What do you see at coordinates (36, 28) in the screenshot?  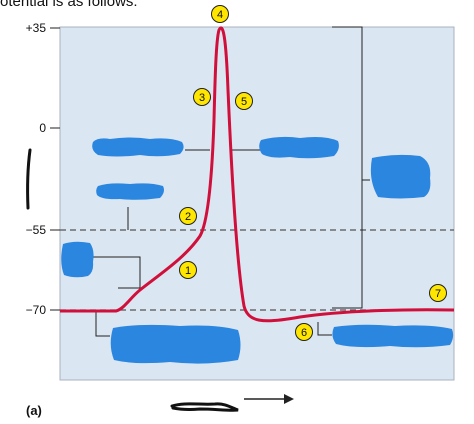 I see `tick-label-plus35: +35` at bounding box center [36, 28].